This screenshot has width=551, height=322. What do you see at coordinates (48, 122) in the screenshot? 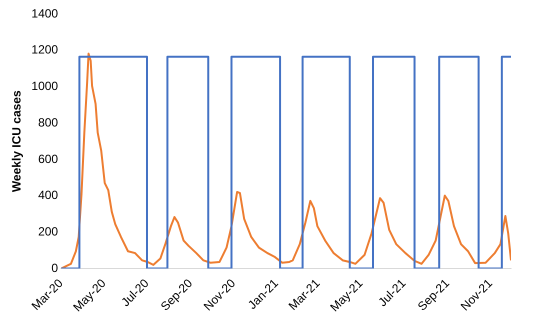
I see `y-tick-label: 800` at bounding box center [48, 122].